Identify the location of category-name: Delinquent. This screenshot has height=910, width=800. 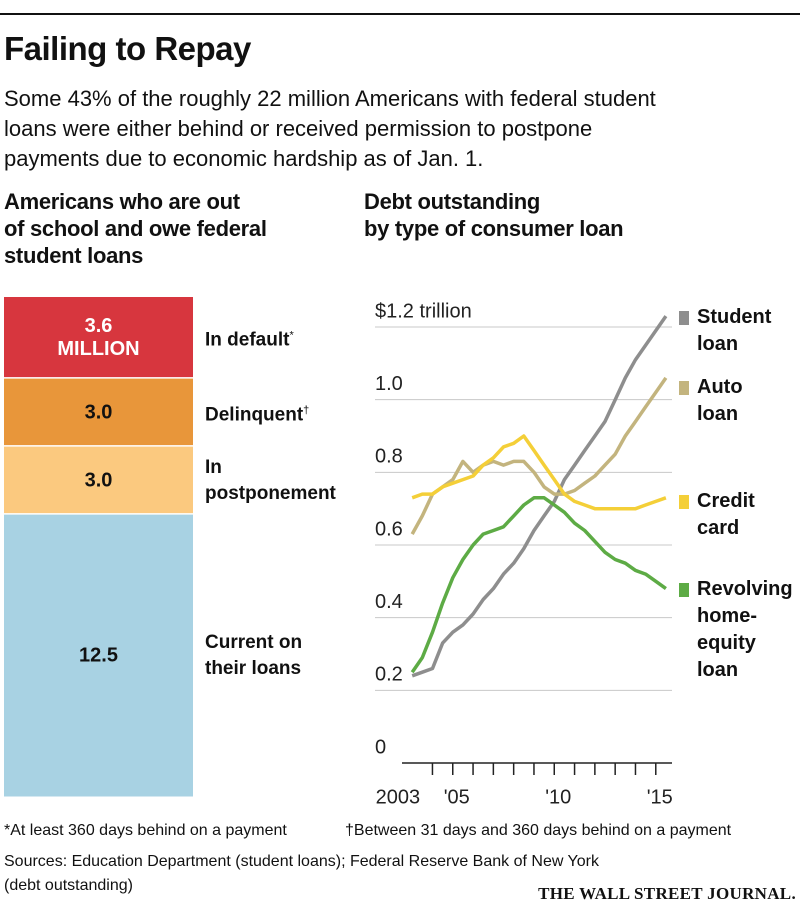
(254, 415).